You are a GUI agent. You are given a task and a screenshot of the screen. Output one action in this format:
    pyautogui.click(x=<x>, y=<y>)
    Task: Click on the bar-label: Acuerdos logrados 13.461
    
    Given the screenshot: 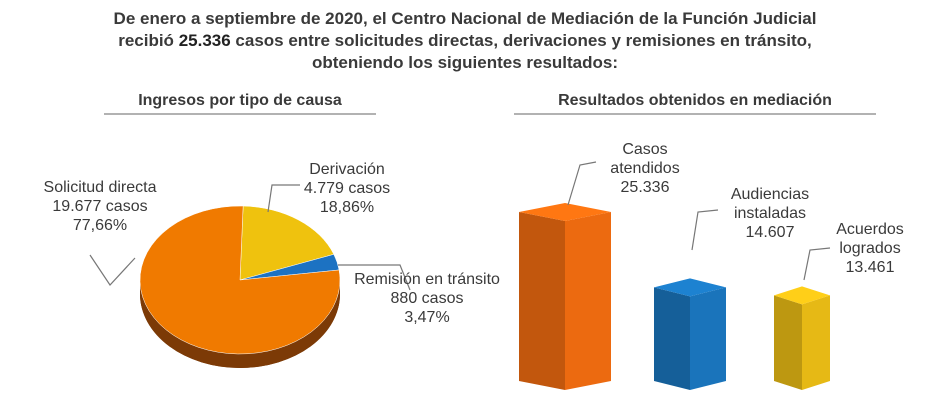 What is the action you would take?
    pyautogui.click(x=870, y=248)
    